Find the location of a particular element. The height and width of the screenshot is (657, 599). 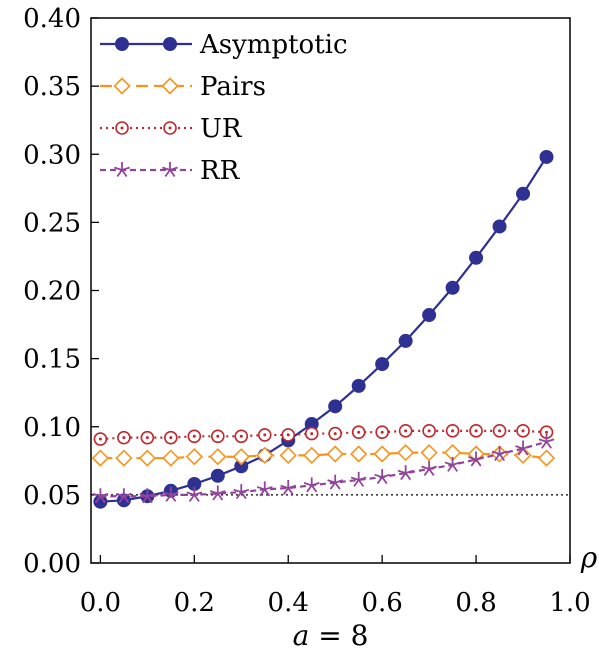

series-pairs is located at coordinates (323, 455).